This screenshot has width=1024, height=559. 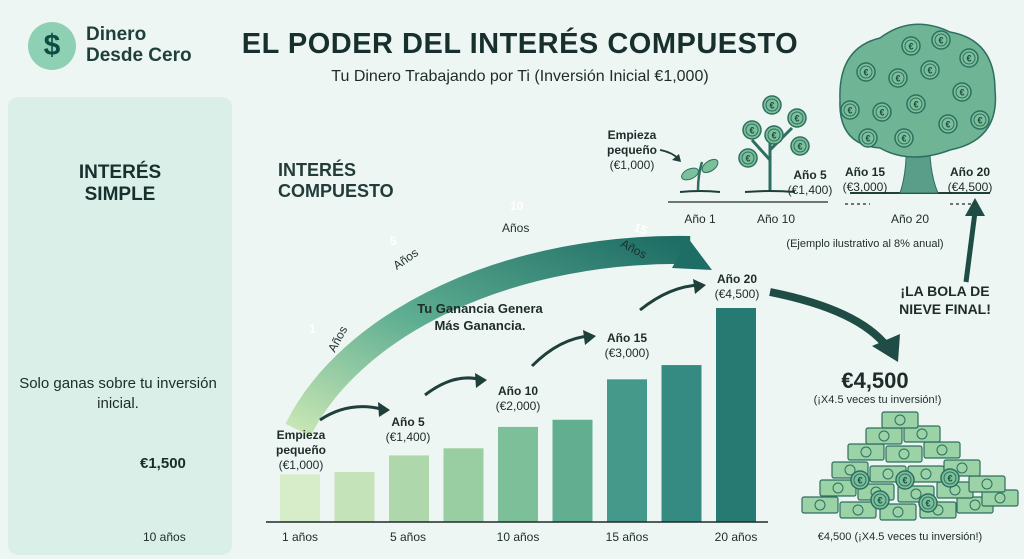 I want to click on growth-year20-label: Año 20, so click(x=969, y=172).